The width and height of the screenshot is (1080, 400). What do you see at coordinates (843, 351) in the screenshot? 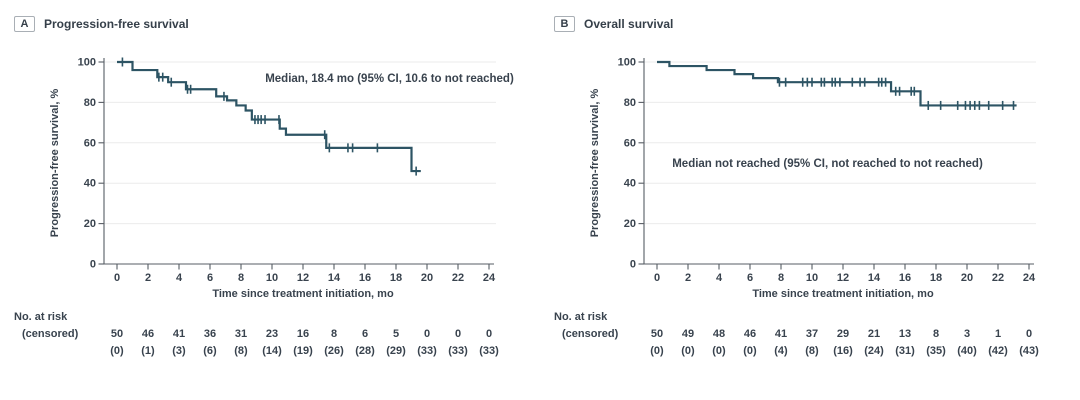
I see `censored-count: (16)` at bounding box center [843, 351].